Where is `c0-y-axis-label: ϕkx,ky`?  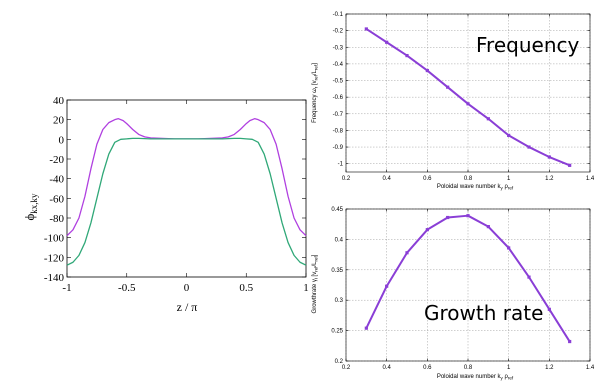
c0-y-axis-label: ϕkx,ky is located at coordinates (30, 207).